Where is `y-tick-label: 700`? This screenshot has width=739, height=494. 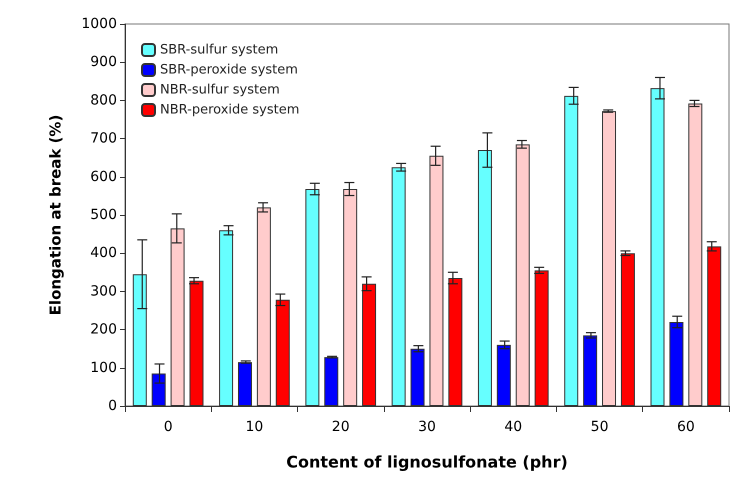 y-tick-label: 700 is located at coordinates (103, 138).